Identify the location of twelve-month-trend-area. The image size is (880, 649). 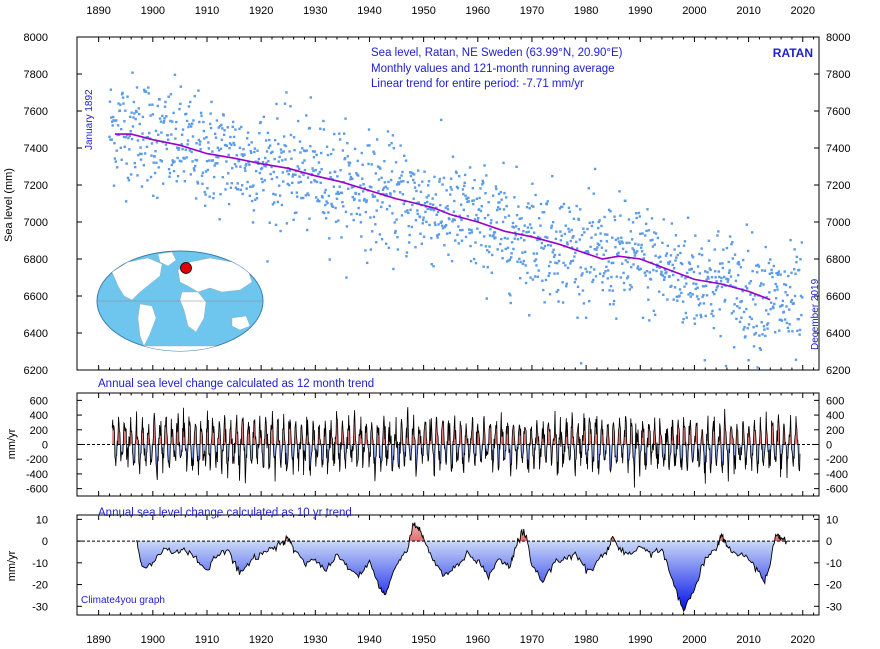
(456, 447).